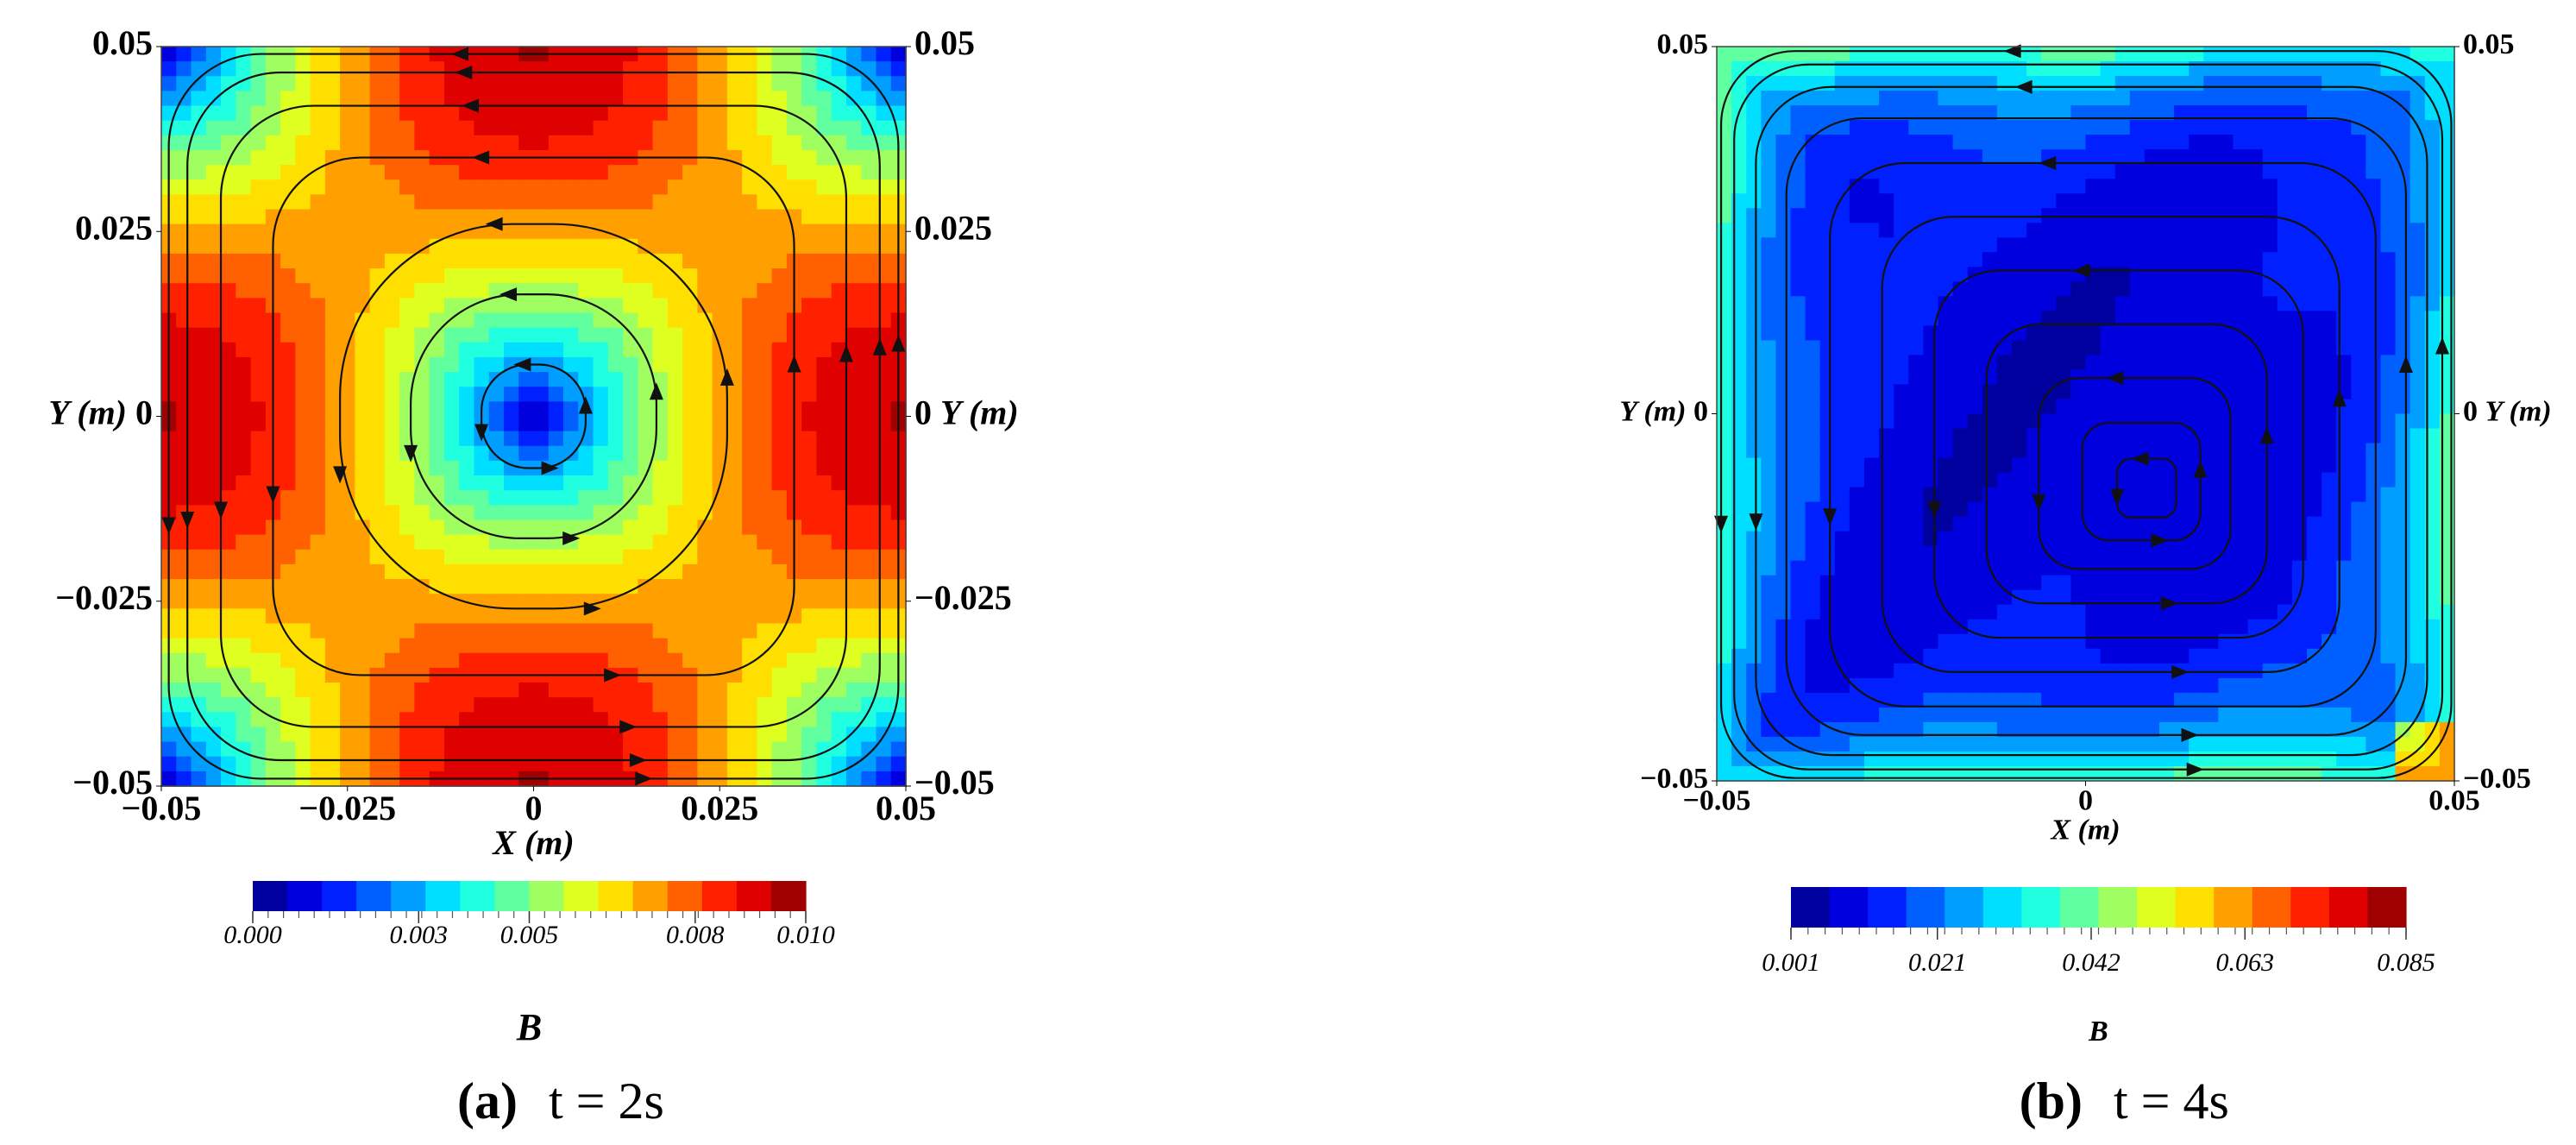 The height and width of the screenshot is (1145, 2576). What do you see at coordinates (104, 597) in the screenshot?
I see `y-tick-label: −0.025` at bounding box center [104, 597].